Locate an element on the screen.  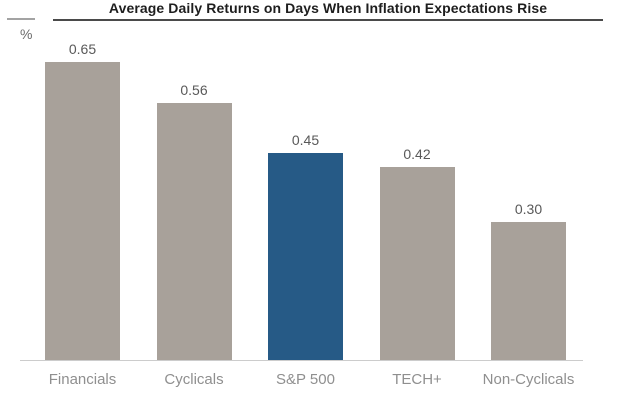
bar-group-cyclicals: 0.56 Cyclicals is located at coordinates (194, 209).